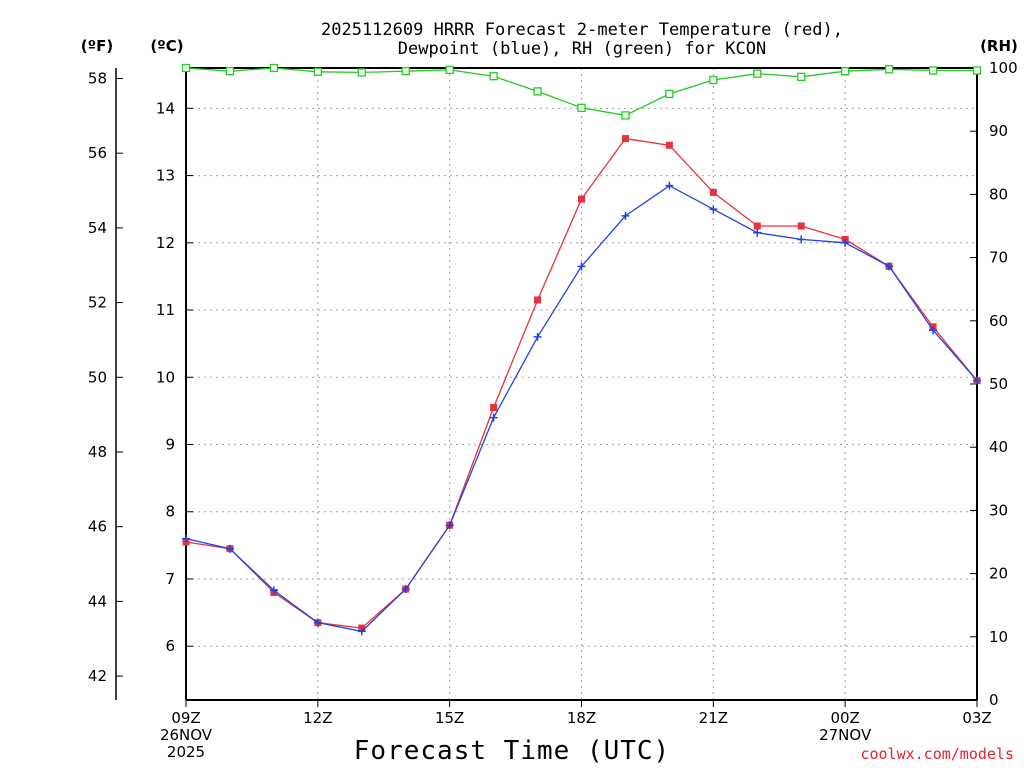 Image resolution: width=1024 pixels, height=768 pixels. What do you see at coordinates (97, 452) in the screenshot?
I see `fahrenheit-tick-label: 48` at bounding box center [97, 452].